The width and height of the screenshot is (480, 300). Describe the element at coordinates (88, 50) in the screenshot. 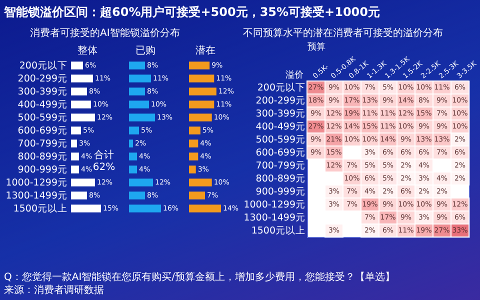

I see `x-axis-title: 整体` at that location.